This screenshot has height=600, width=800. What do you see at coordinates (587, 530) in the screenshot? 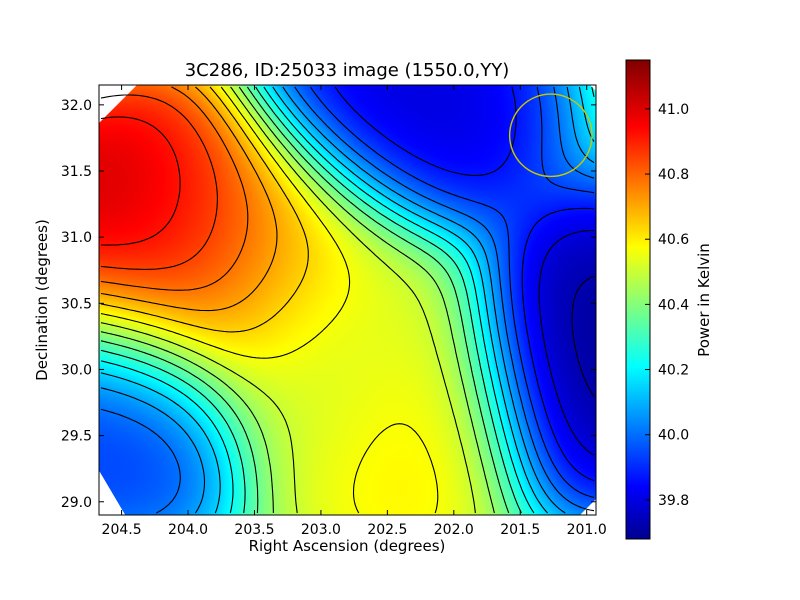
I see `x-tick-label: 201.0` at bounding box center [587, 530].